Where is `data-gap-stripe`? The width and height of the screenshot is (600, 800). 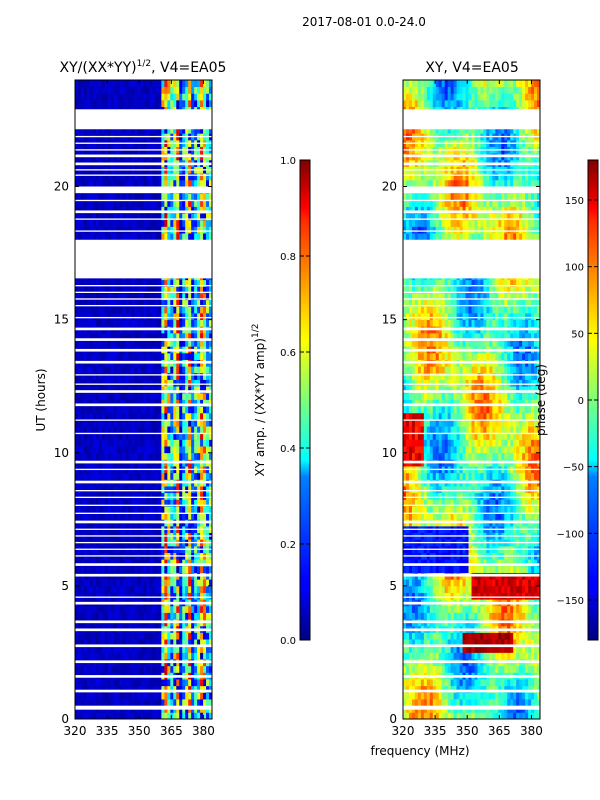
data-gap-stripe is located at coordinates (143, 513).